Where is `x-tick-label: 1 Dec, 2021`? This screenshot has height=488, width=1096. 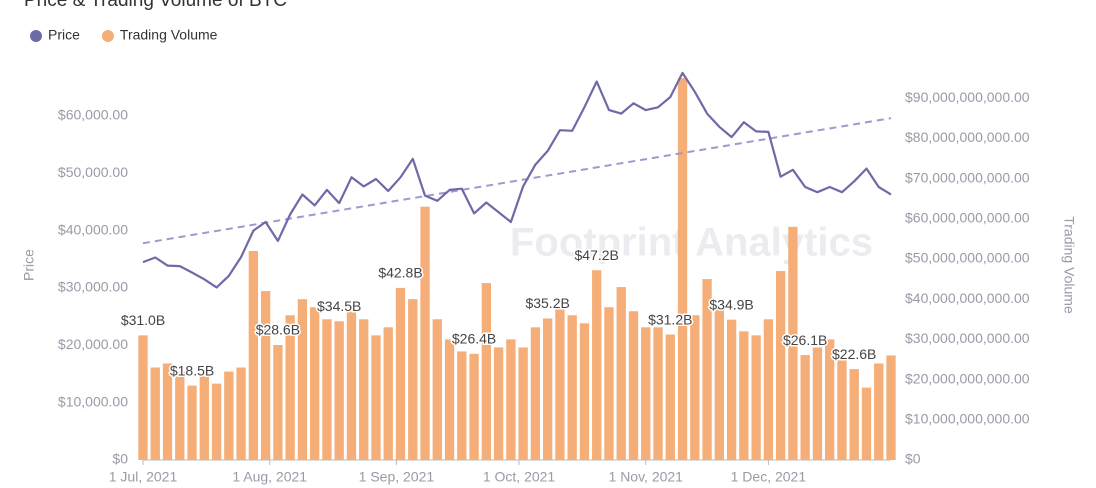 x-tick-label: 1 Dec, 2021 is located at coordinates (769, 477).